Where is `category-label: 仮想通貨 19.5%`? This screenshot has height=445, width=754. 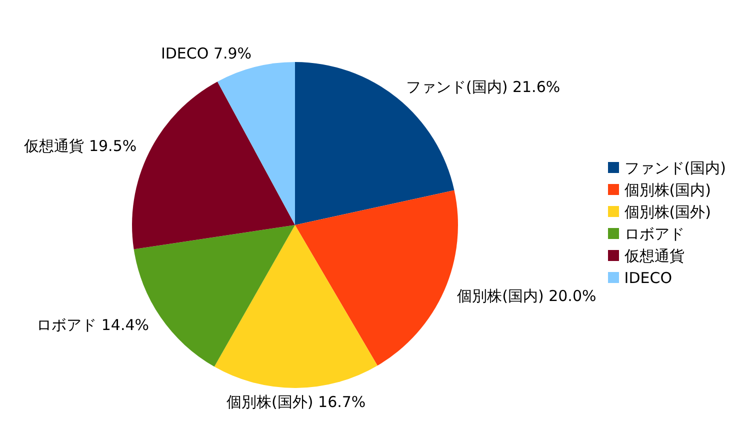
category-label: 仮想通貨 19.5% is located at coordinates (80, 145).